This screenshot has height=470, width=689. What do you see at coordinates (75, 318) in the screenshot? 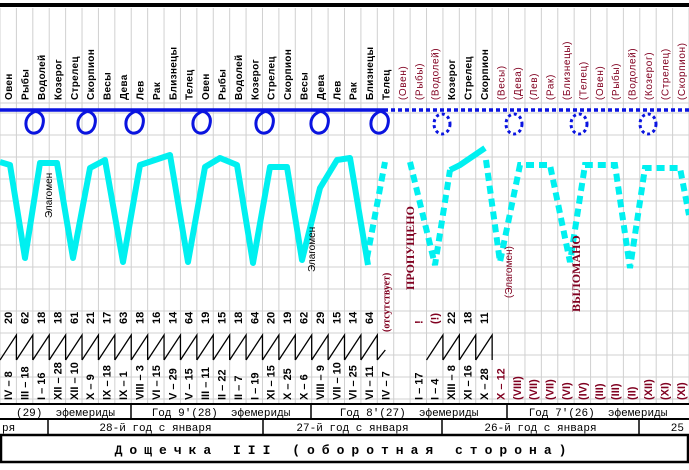
I see `column-number: 61` at bounding box center [75, 318].